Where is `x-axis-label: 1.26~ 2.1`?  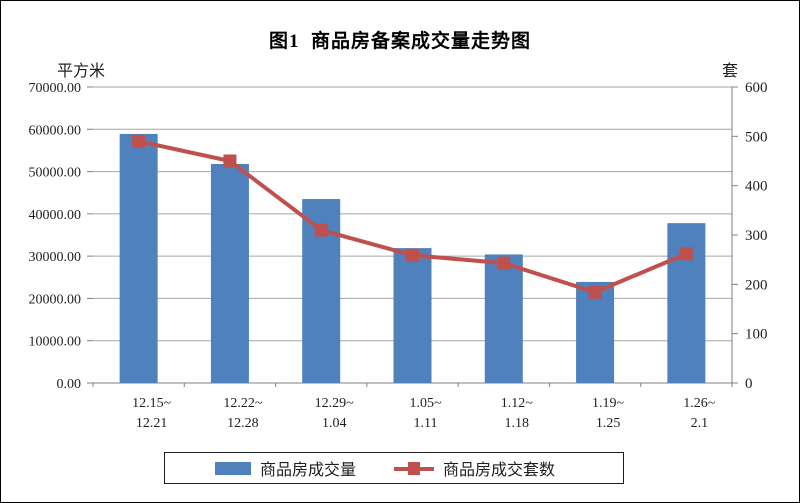
x-axis-label: 1.26~ 2.1 is located at coordinates (699, 413).